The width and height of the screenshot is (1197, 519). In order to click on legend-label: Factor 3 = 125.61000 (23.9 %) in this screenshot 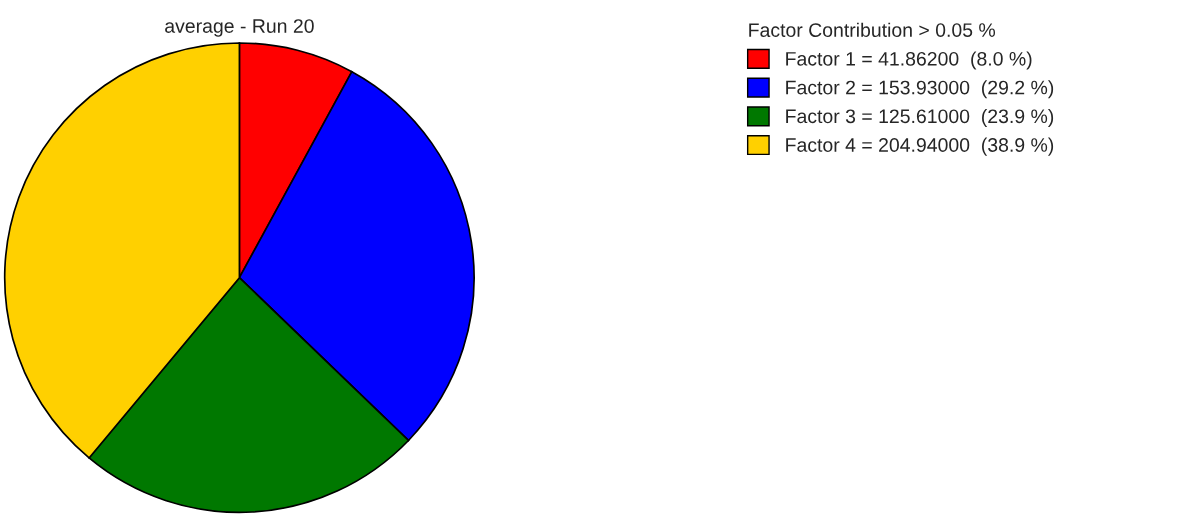, I will do `click(920, 117)`.